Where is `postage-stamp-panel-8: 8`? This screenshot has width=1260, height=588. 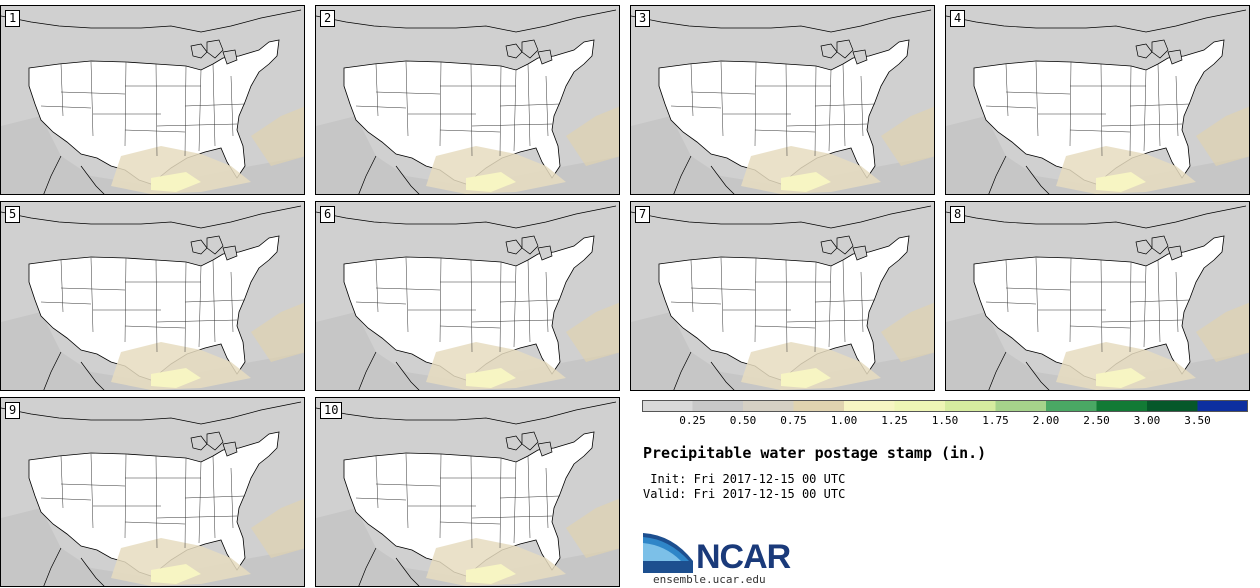 postage-stamp-panel-8: 8 is located at coordinates (1097, 296).